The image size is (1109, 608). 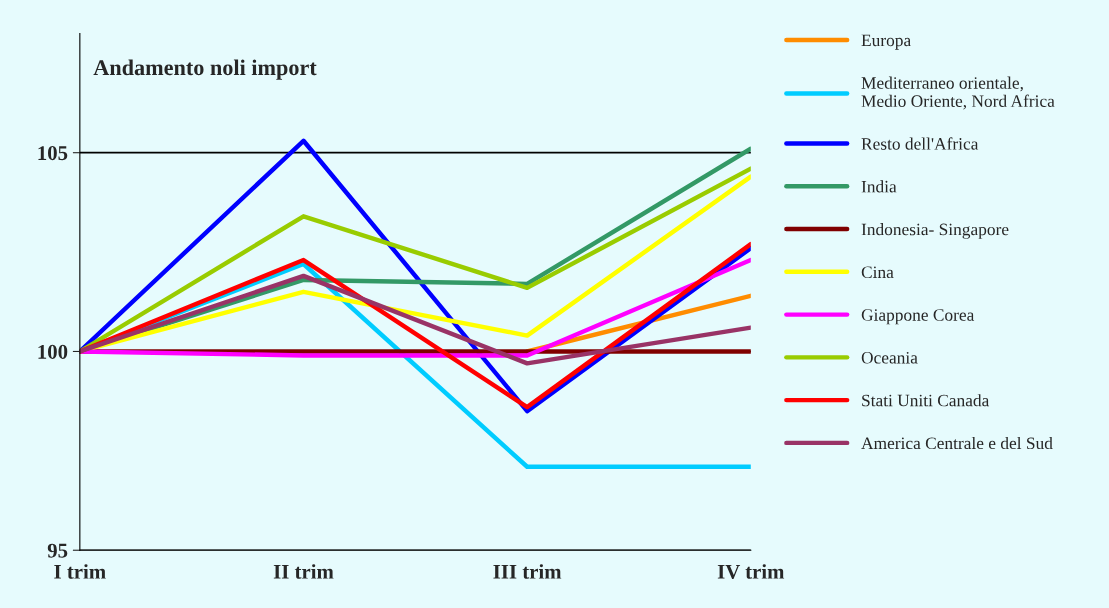 What do you see at coordinates (920, 143) in the screenshot?
I see `legend-label: Resto dell'Africa` at bounding box center [920, 143].